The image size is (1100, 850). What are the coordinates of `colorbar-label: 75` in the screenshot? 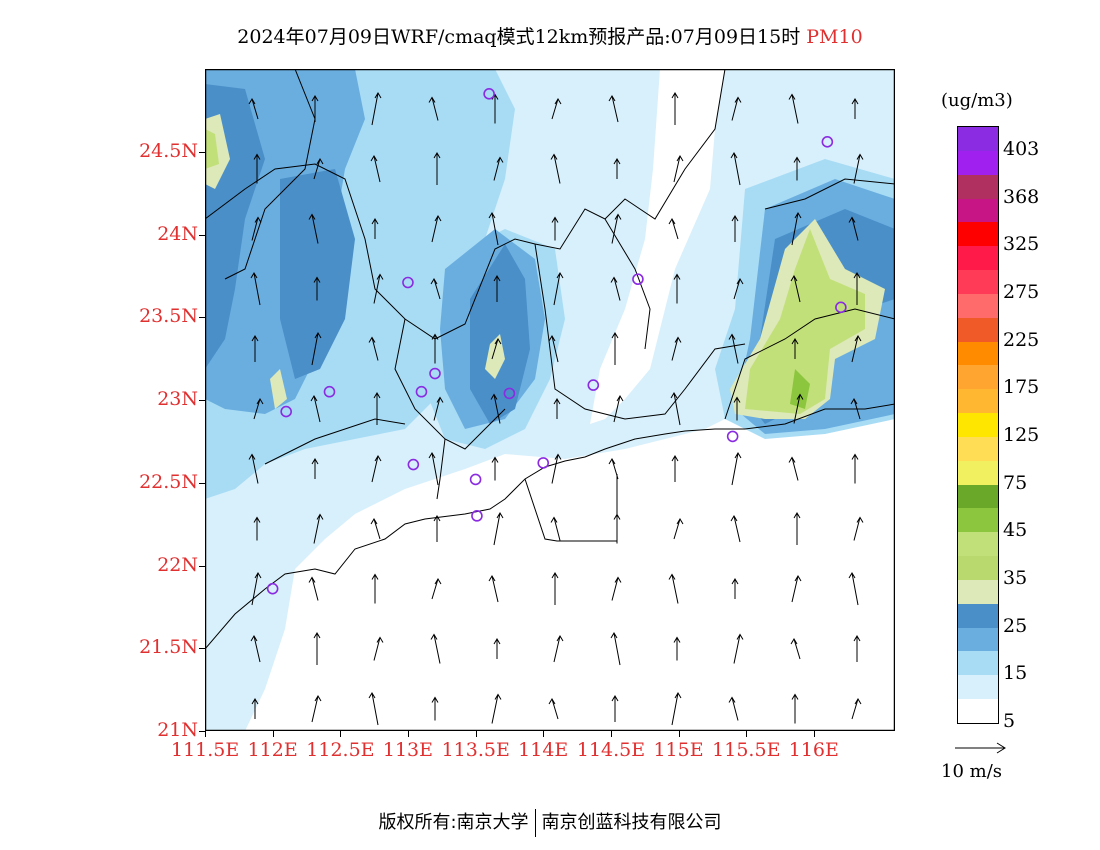 It's located at (1015, 482).